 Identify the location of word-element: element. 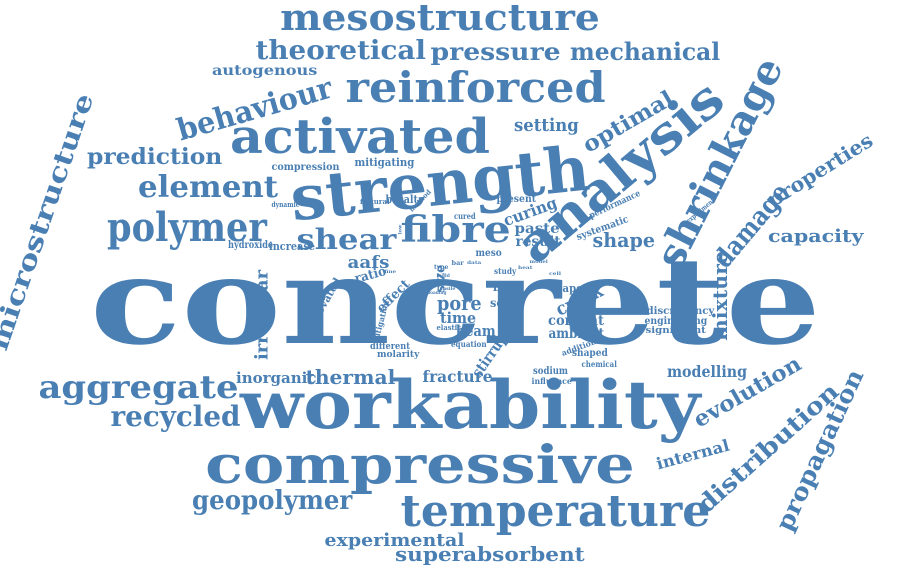
(208, 187).